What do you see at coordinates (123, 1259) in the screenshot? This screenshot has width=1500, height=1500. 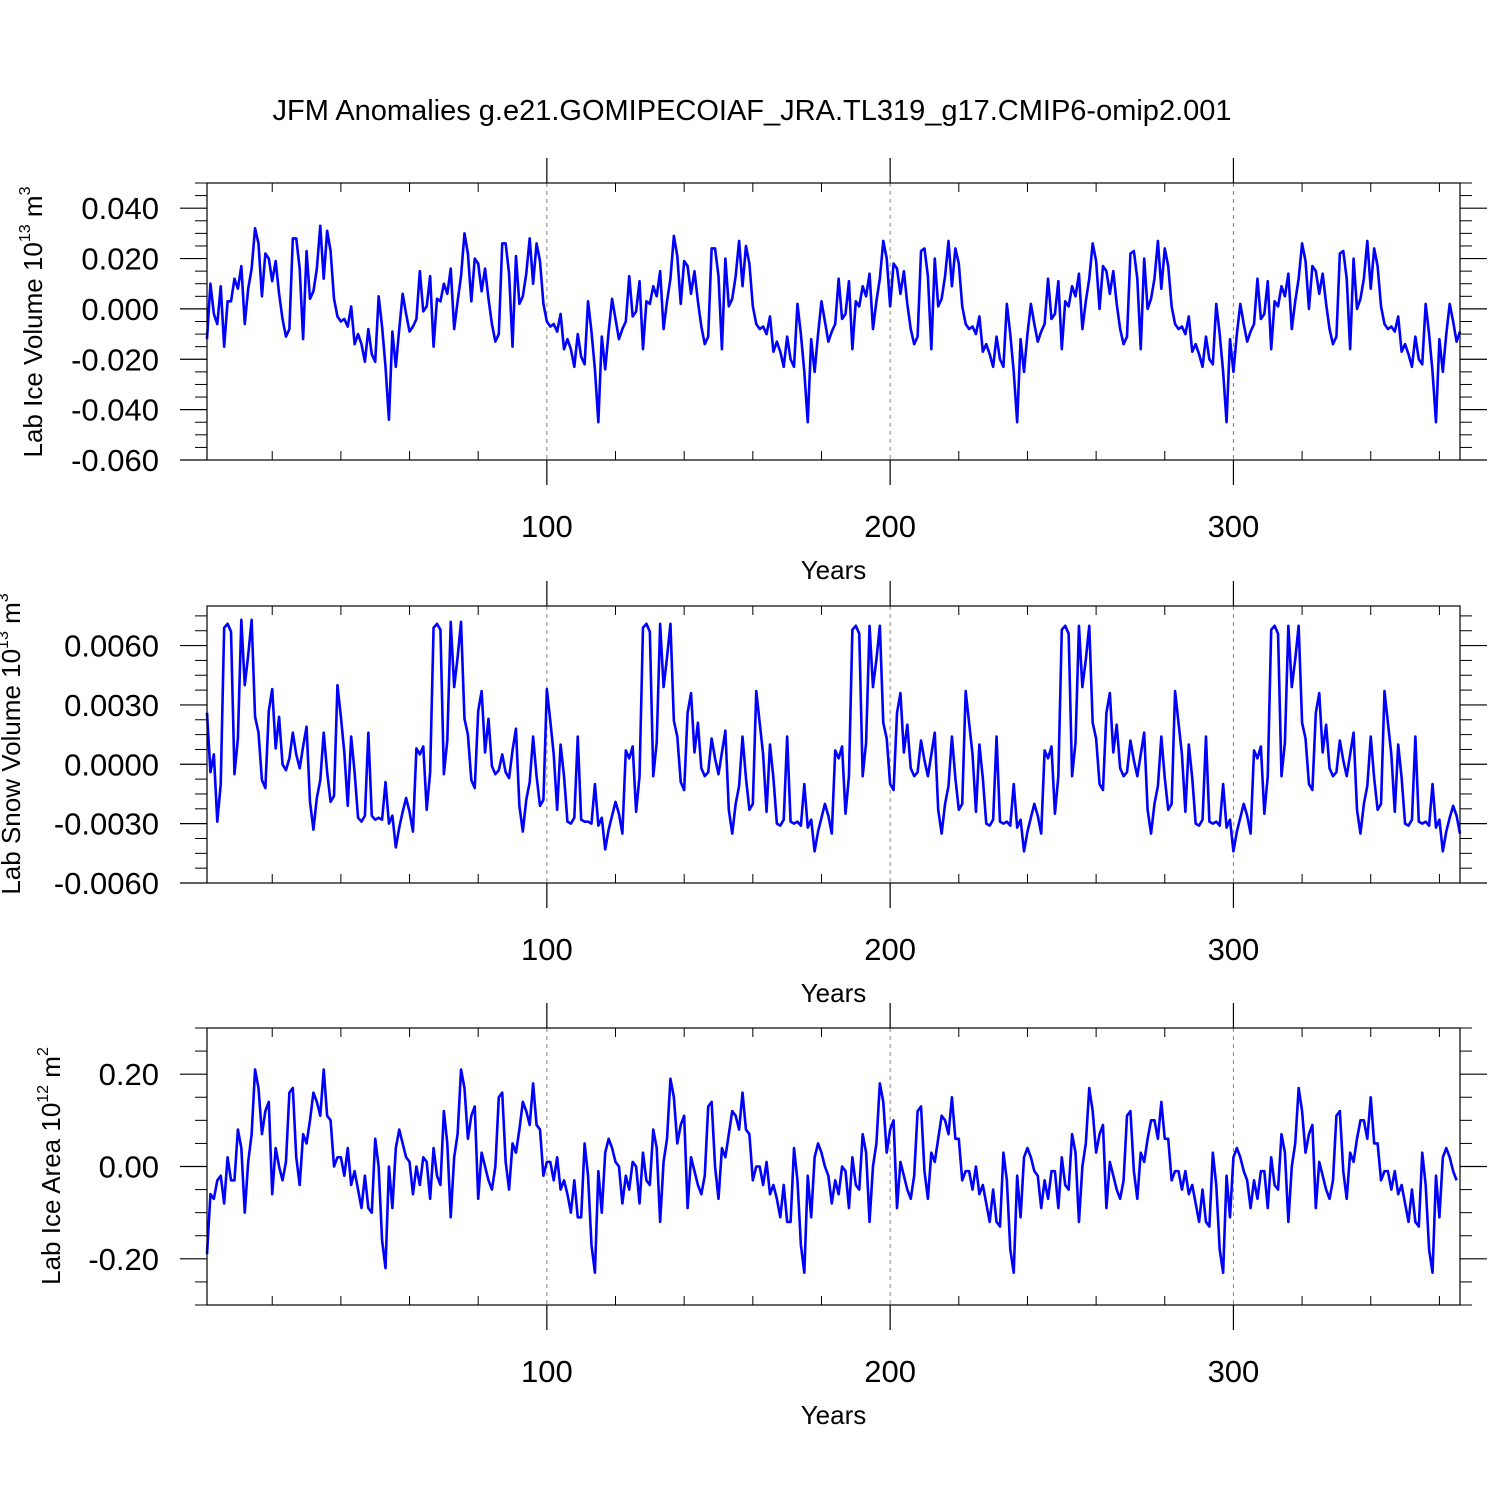 I see `y-tick-label: -0.20` at bounding box center [123, 1259].